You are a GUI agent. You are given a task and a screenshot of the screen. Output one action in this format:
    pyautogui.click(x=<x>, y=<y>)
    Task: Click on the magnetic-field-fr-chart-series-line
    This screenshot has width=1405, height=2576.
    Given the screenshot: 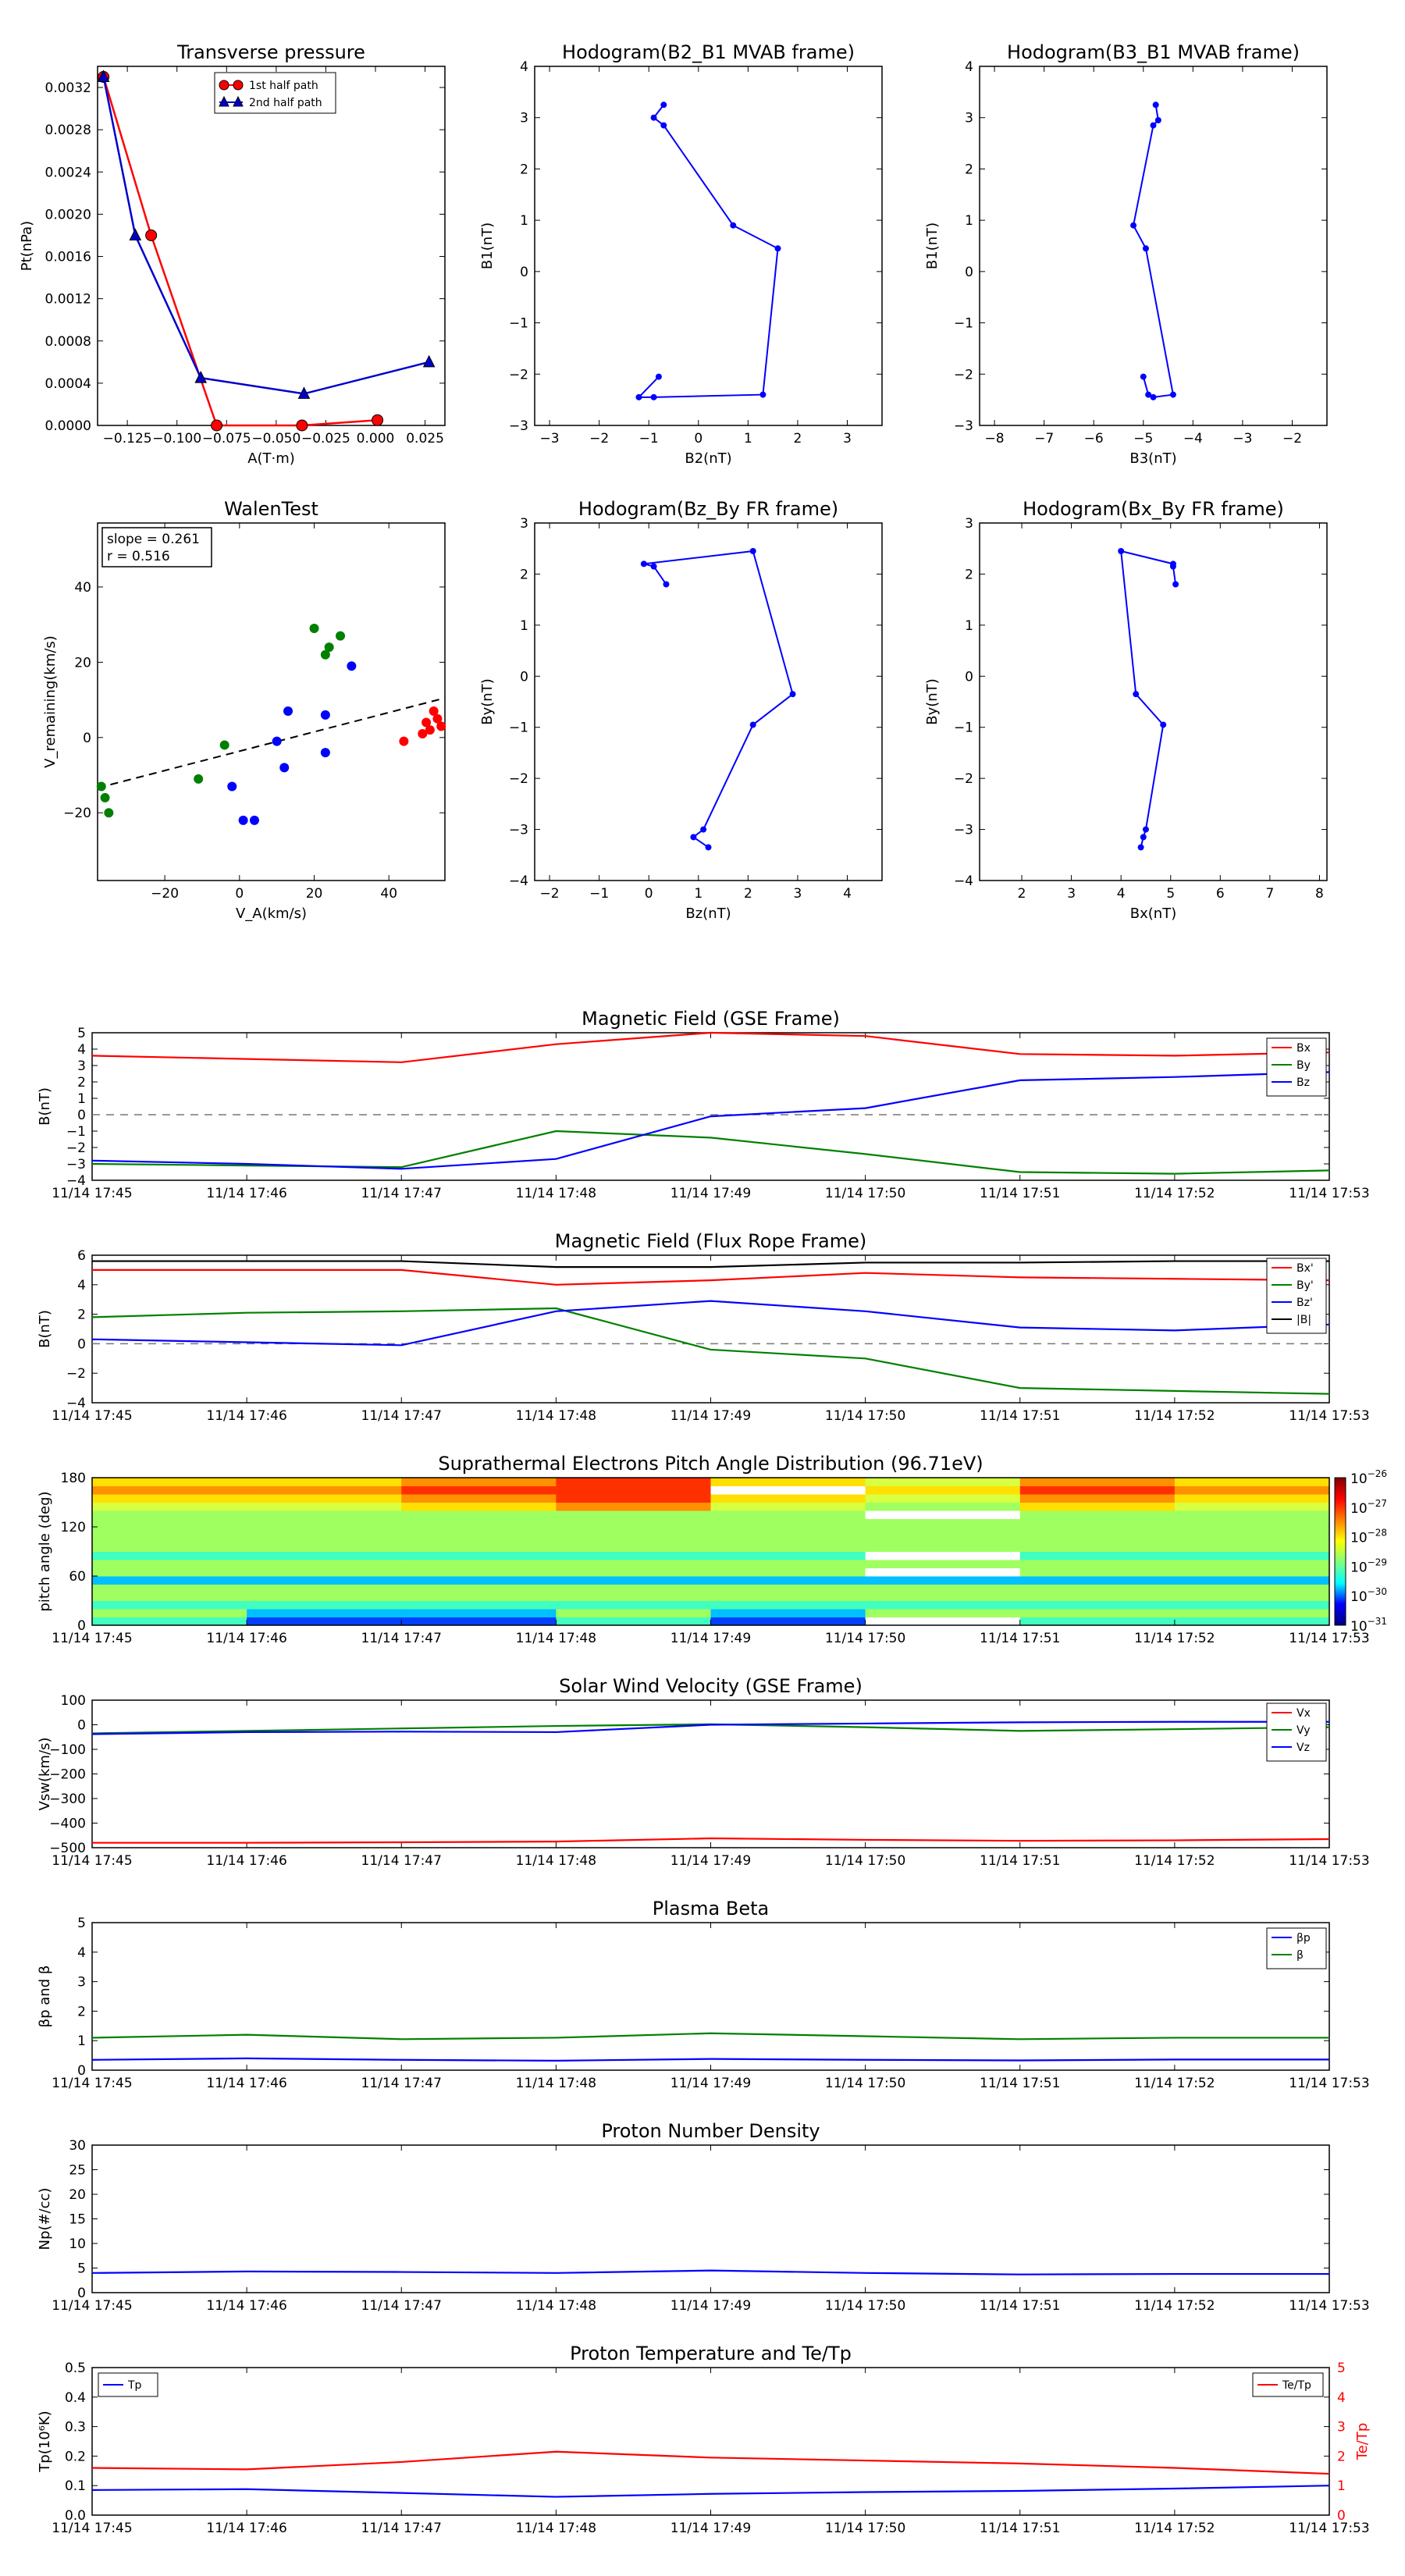 What is the action you would take?
    pyautogui.click(x=711, y=1323)
    